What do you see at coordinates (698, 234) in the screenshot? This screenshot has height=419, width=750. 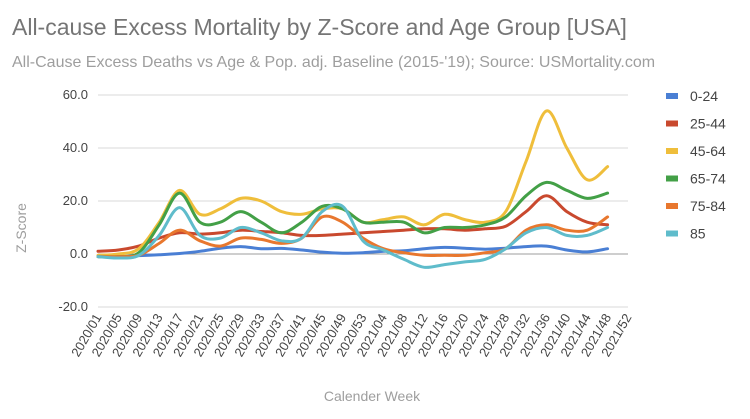 I see `legend-label: 85` at bounding box center [698, 234].